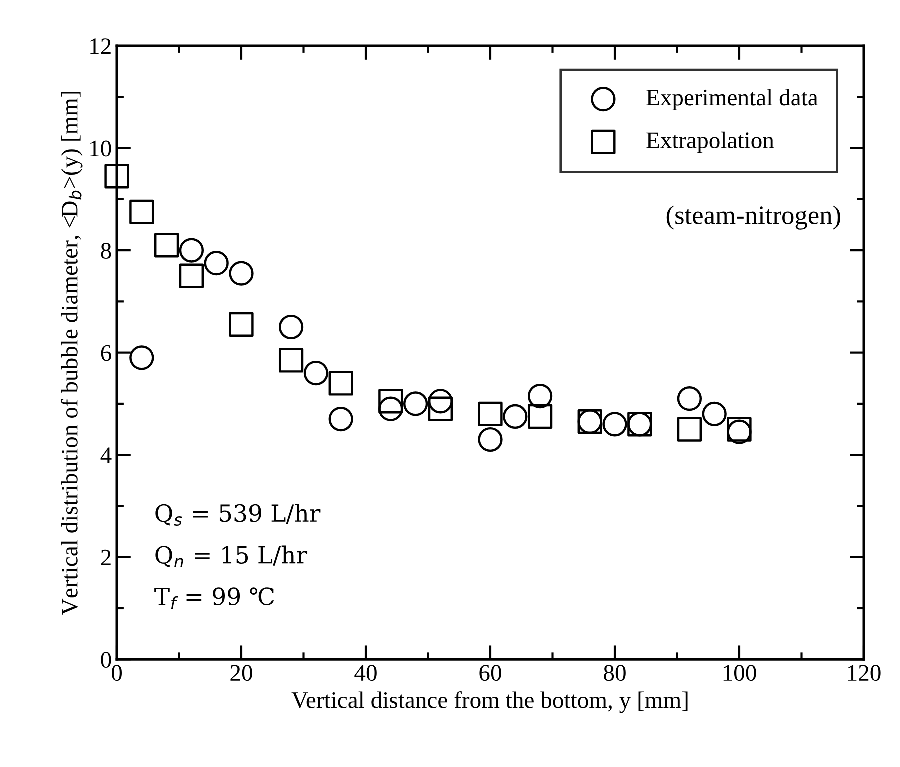  Describe the element at coordinates (232, 557) in the screenshot. I see `annotation: Q$_{n}$ = 15 L/hr` at that location.